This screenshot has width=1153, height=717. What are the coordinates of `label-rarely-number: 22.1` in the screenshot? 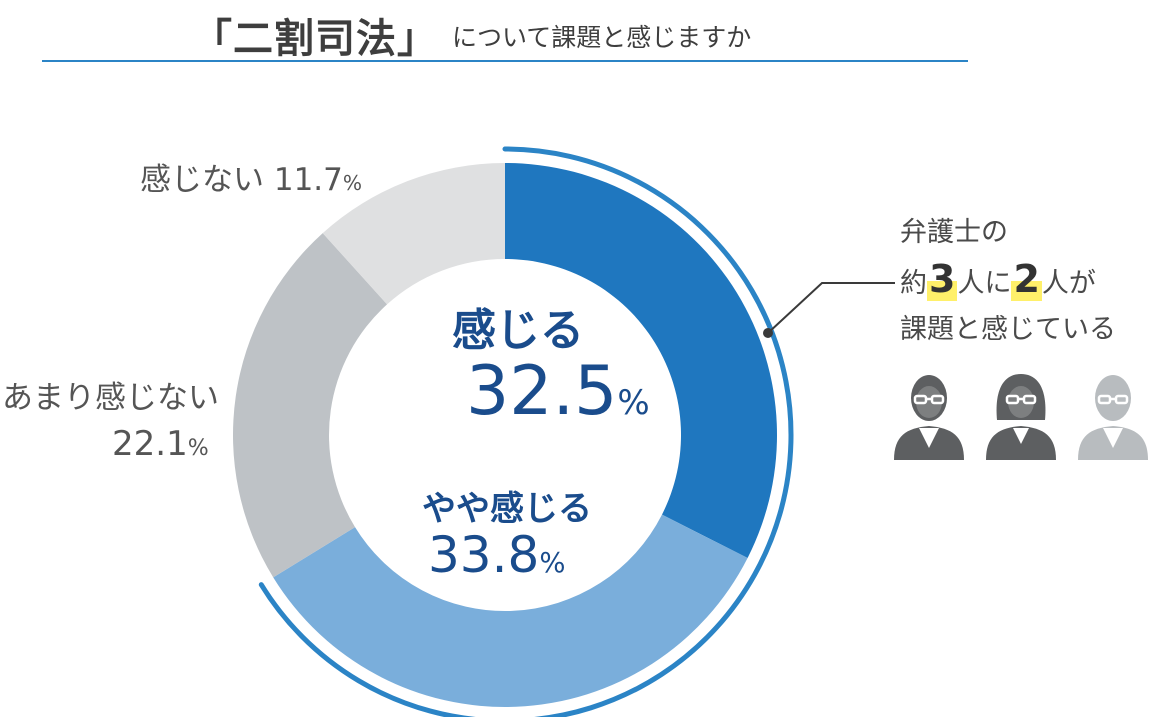 It's located at (150, 444).